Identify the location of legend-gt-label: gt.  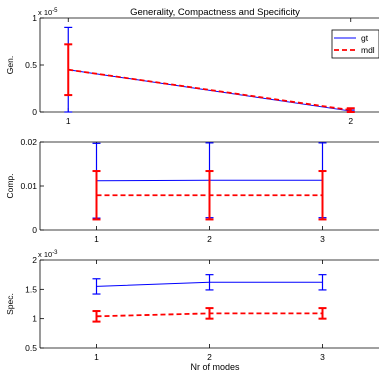
(365, 38).